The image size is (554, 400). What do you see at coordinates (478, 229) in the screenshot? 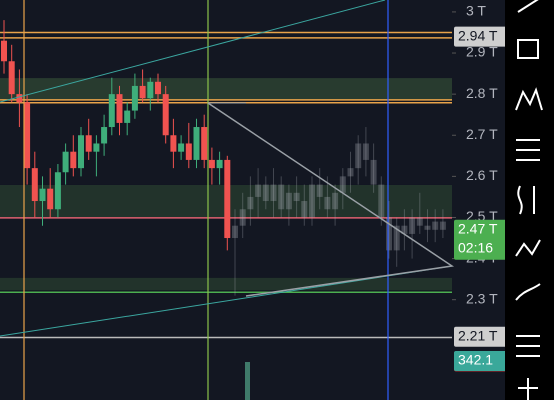
I see `price-label: 2.47 T` at bounding box center [478, 229].